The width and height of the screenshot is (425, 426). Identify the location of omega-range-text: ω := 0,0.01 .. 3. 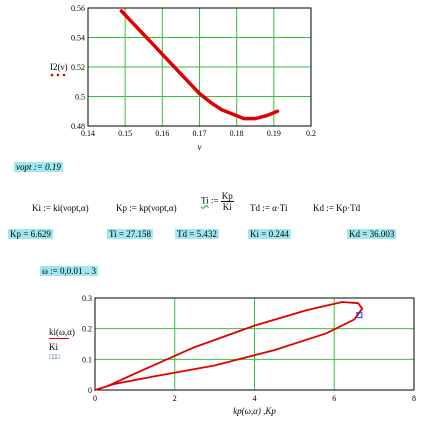
(69, 271).